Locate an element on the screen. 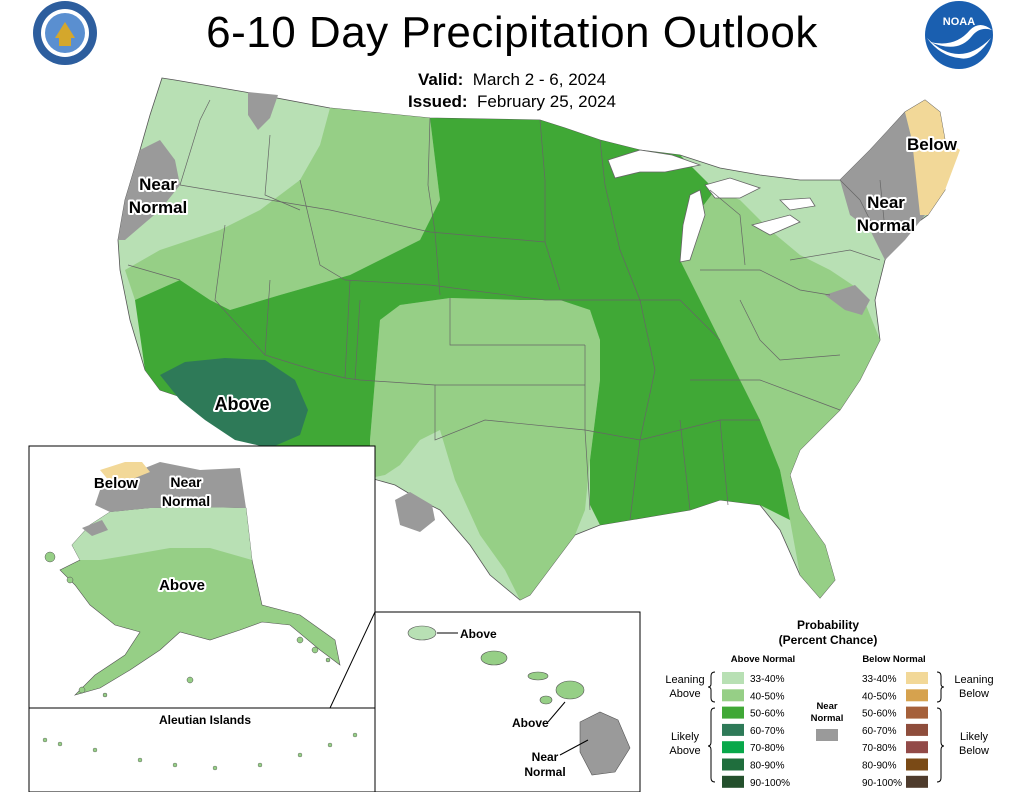 The width and height of the screenshot is (1024, 792). legend-likely-above-1: Likely is located at coordinates (685, 737).